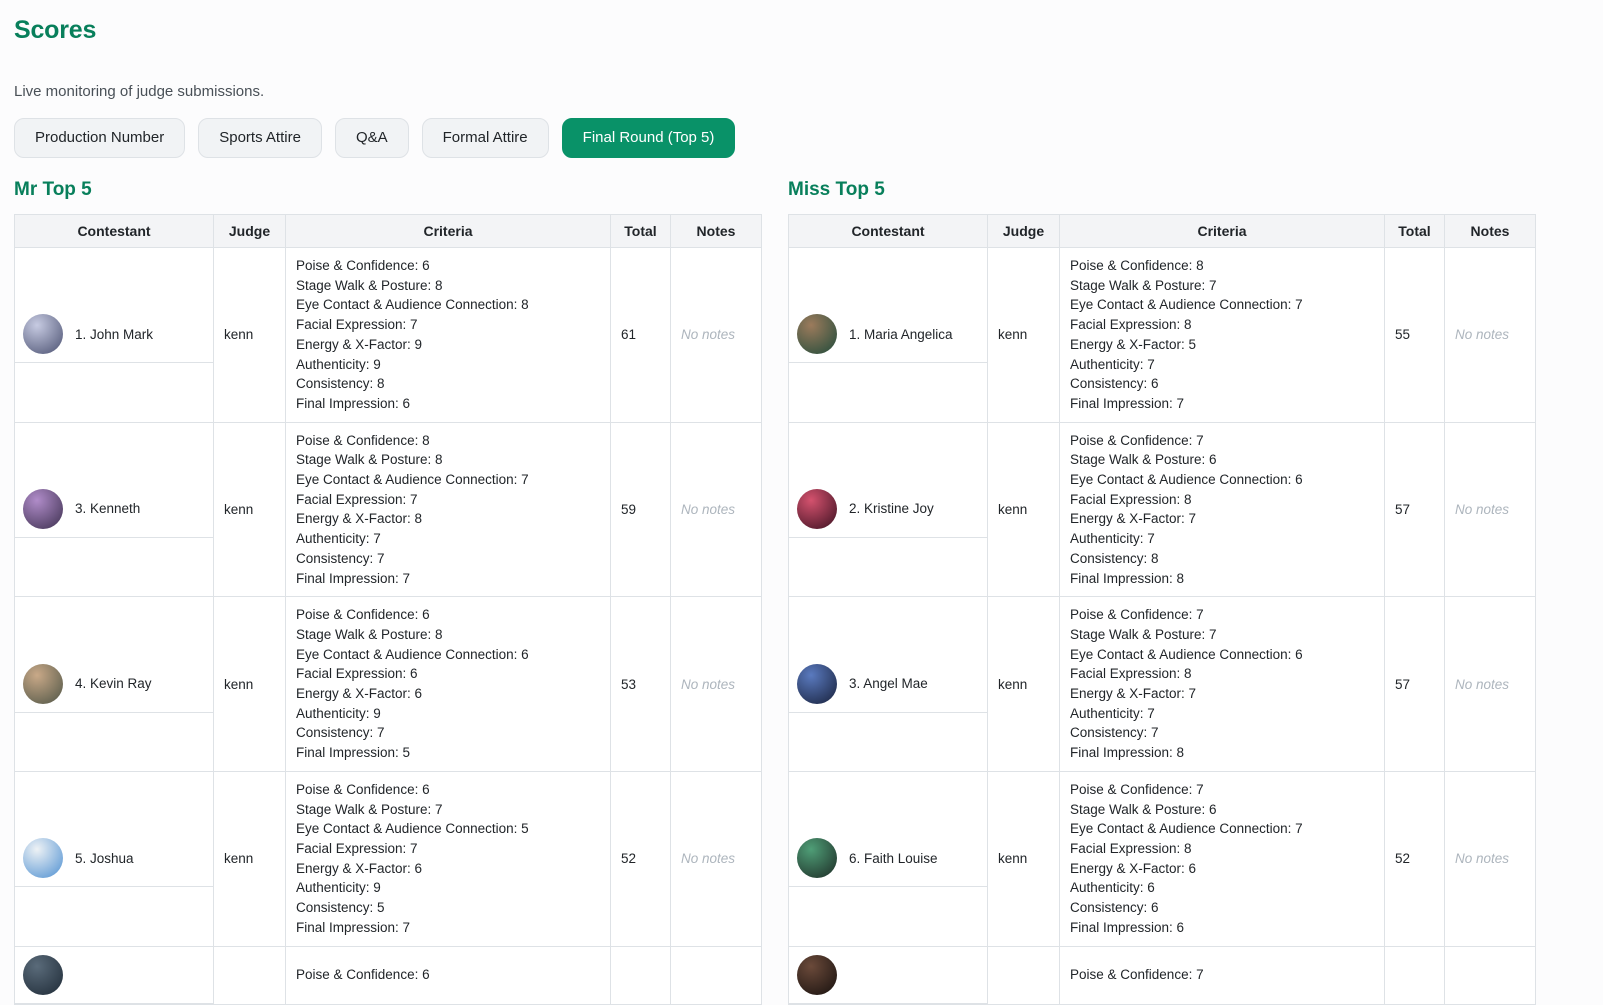 The image size is (1603, 1005). I want to click on total-cell, so click(640, 975).